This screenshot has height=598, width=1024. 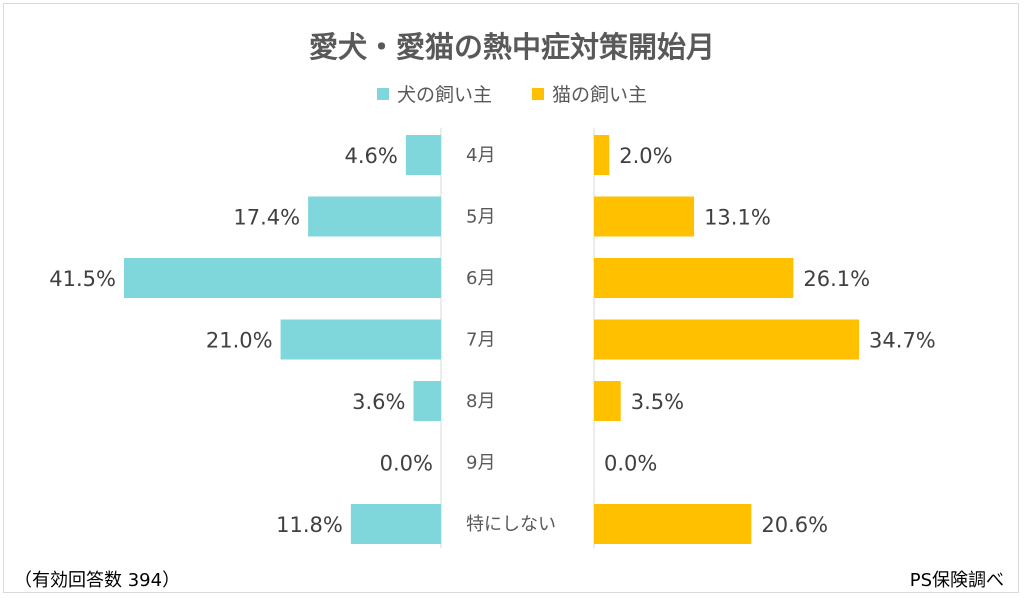 I want to click on category-label: 4月, so click(x=480, y=155).